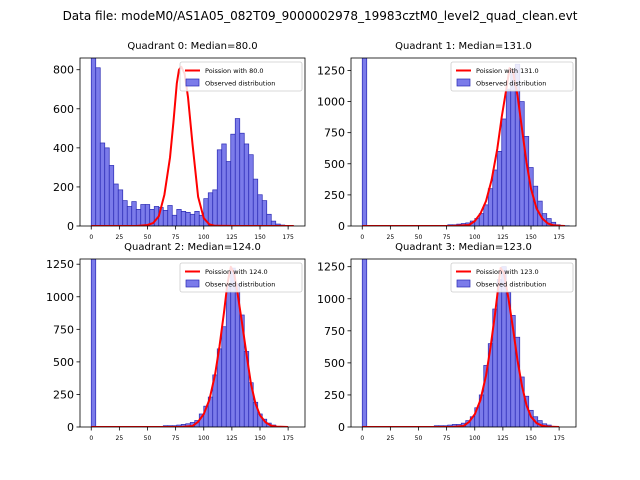  Describe the element at coordinates (234, 71) in the screenshot. I see `legend-poisson-label: Poission with 80.0` at that location.